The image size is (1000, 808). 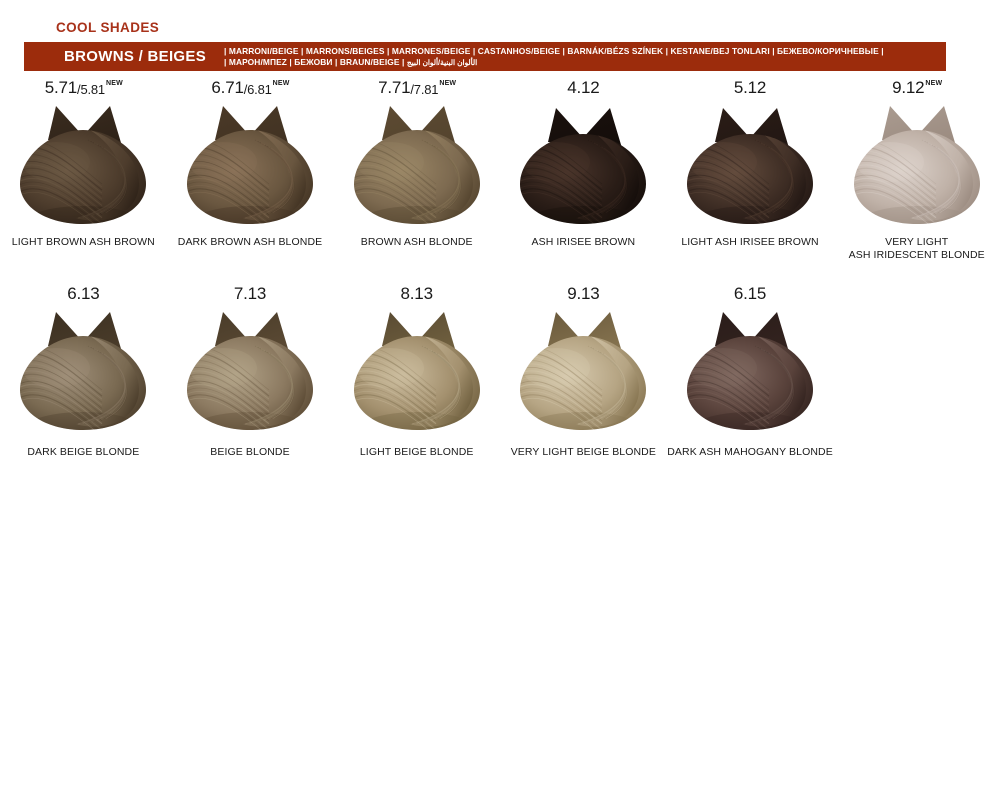 What do you see at coordinates (250, 242) in the screenshot?
I see `shade-name: DARK BROWN ASH BLONDE` at bounding box center [250, 242].